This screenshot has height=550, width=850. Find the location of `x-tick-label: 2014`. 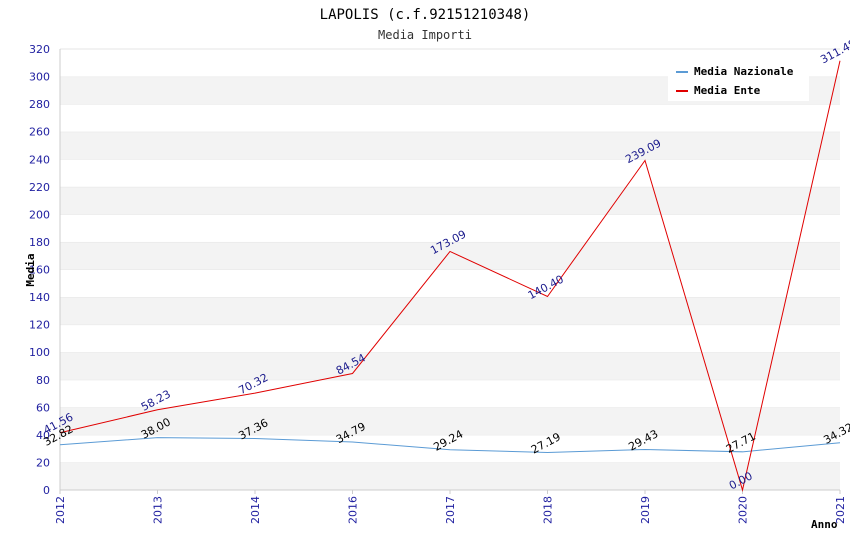

x-tick-label: 2014 is located at coordinates (255, 510).